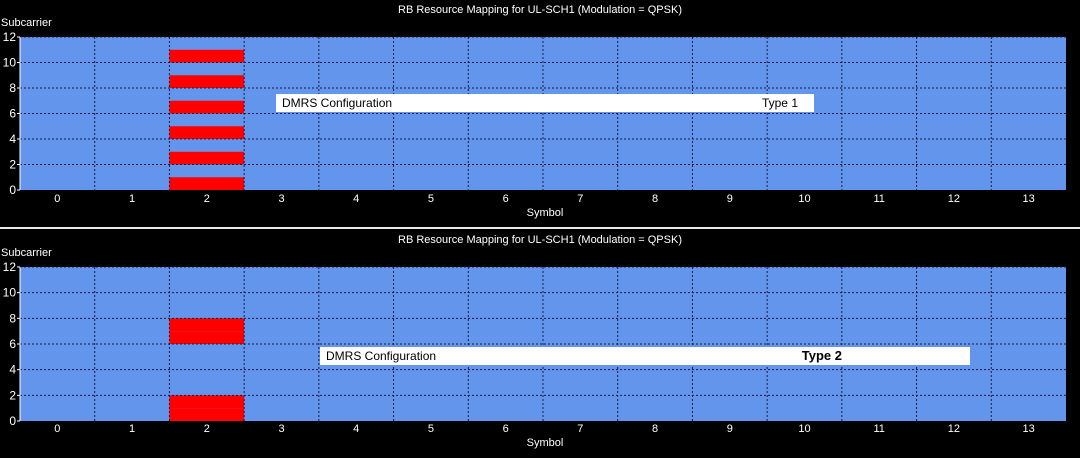 This screenshot has width=1080, height=458. I want to click on annotation-value: Type 2, so click(821, 355).